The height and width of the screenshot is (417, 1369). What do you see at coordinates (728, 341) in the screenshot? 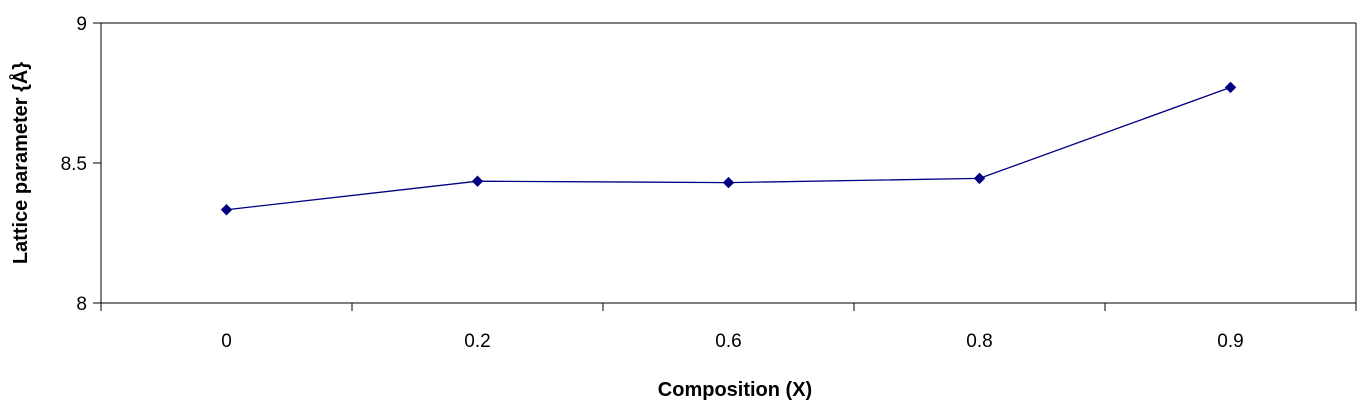
I see `x-tick-label: 0.6` at bounding box center [728, 341].